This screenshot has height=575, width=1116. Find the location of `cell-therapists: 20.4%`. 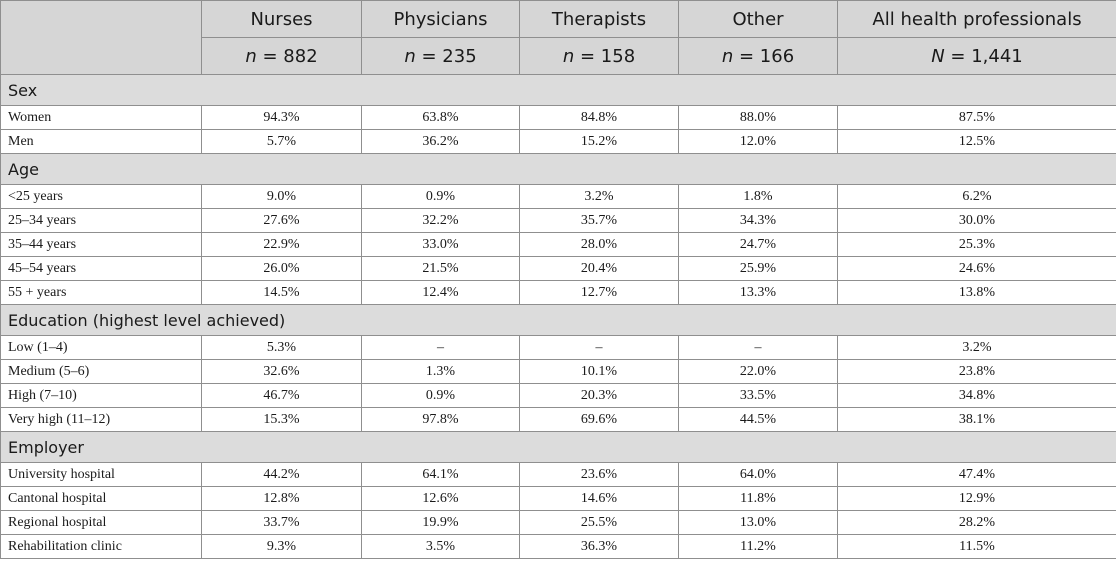

cell-therapists: 20.4% is located at coordinates (599, 268).